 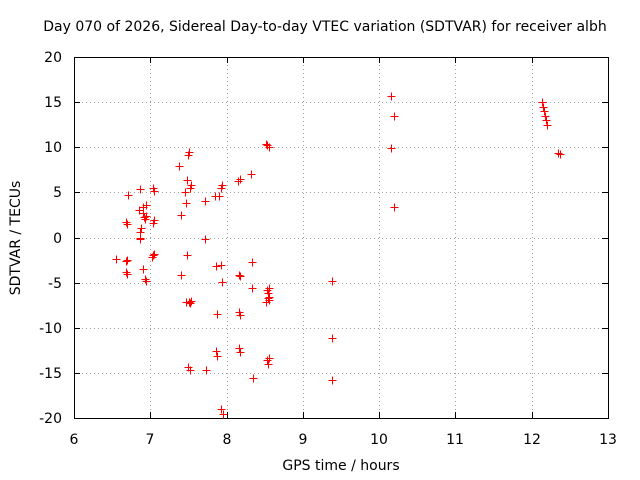 I want to click on y-tick-label: 0, so click(x=57, y=239).